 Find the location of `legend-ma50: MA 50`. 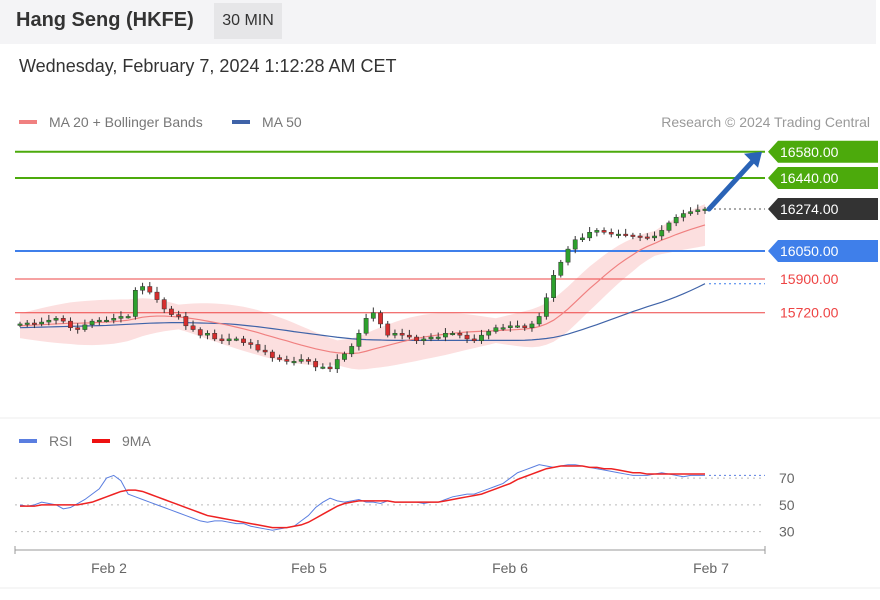

legend-ma50: MA 50 is located at coordinates (267, 122).